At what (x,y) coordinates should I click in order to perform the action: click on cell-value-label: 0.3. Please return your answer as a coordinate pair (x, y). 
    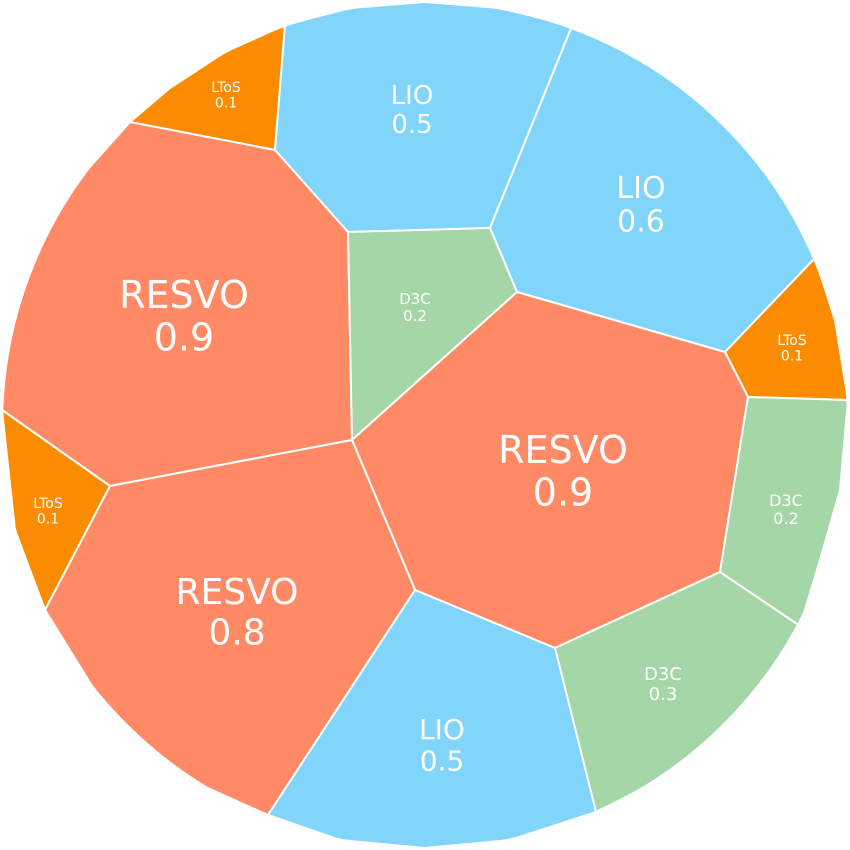
    Looking at the image, I should click on (663, 694).